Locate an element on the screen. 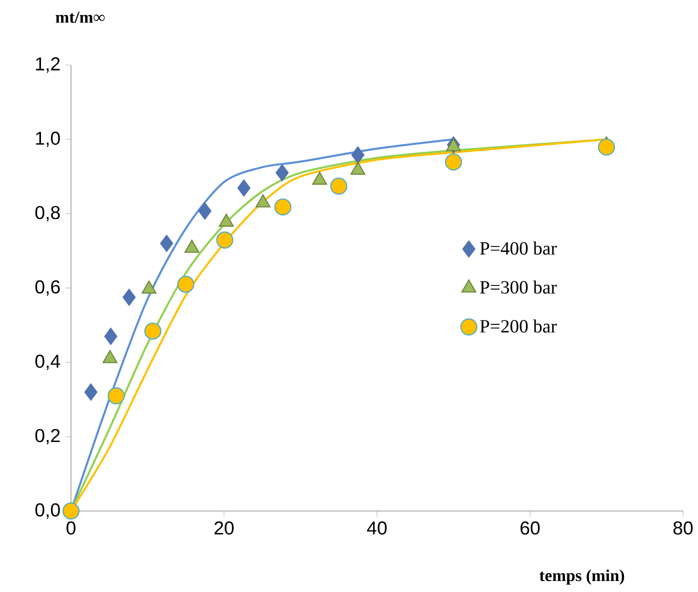  y-tick-label: 0,2 is located at coordinates (47, 436).